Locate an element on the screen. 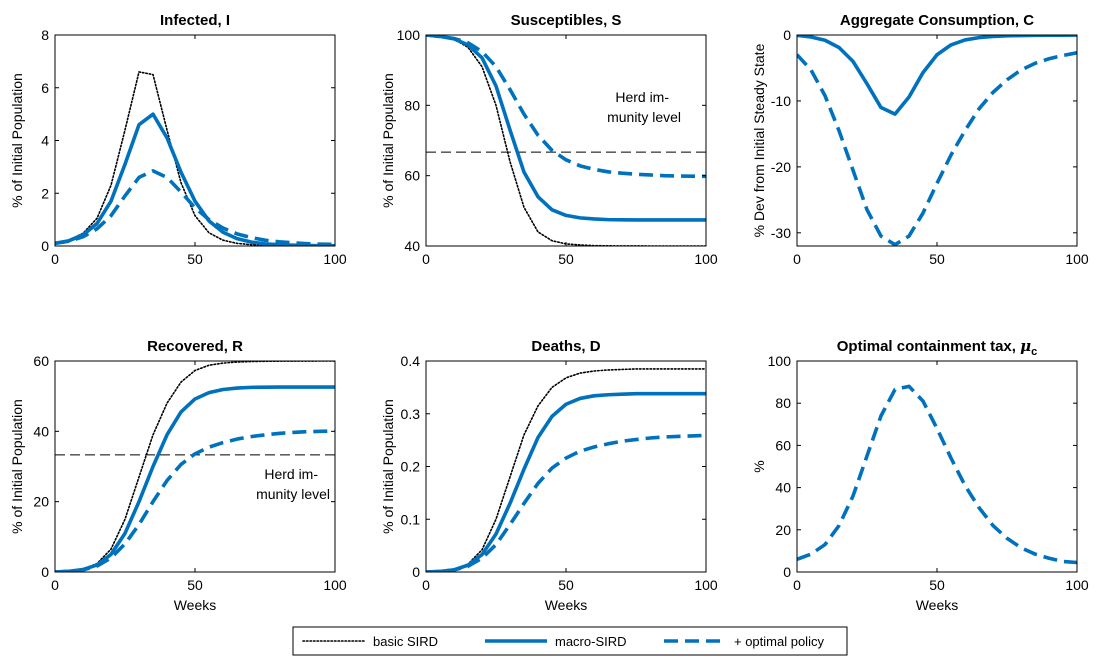 The width and height of the screenshot is (1097, 657). y-tick-label: -10 is located at coordinates (781, 101).